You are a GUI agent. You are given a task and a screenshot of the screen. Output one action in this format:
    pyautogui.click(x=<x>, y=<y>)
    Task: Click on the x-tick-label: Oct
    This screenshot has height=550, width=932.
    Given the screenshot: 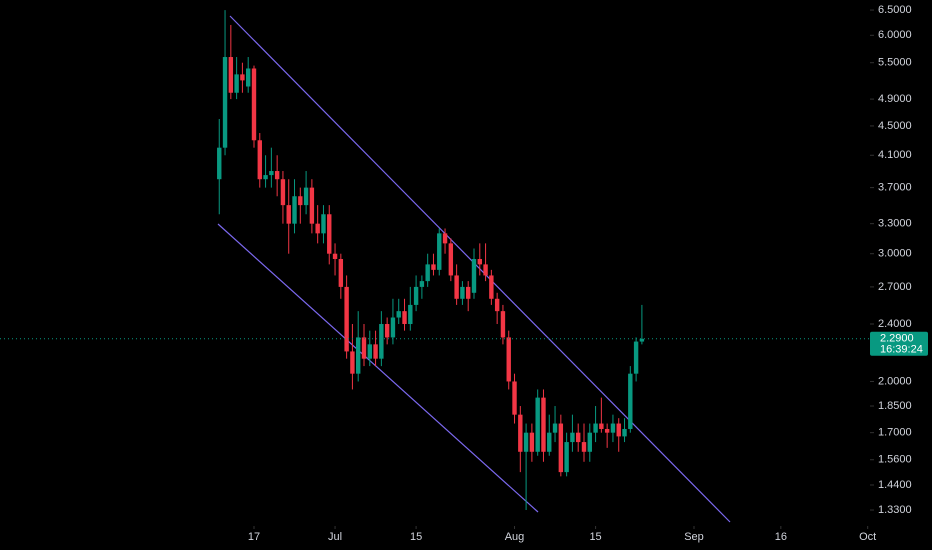 What is the action you would take?
    pyautogui.click(x=867, y=537)
    